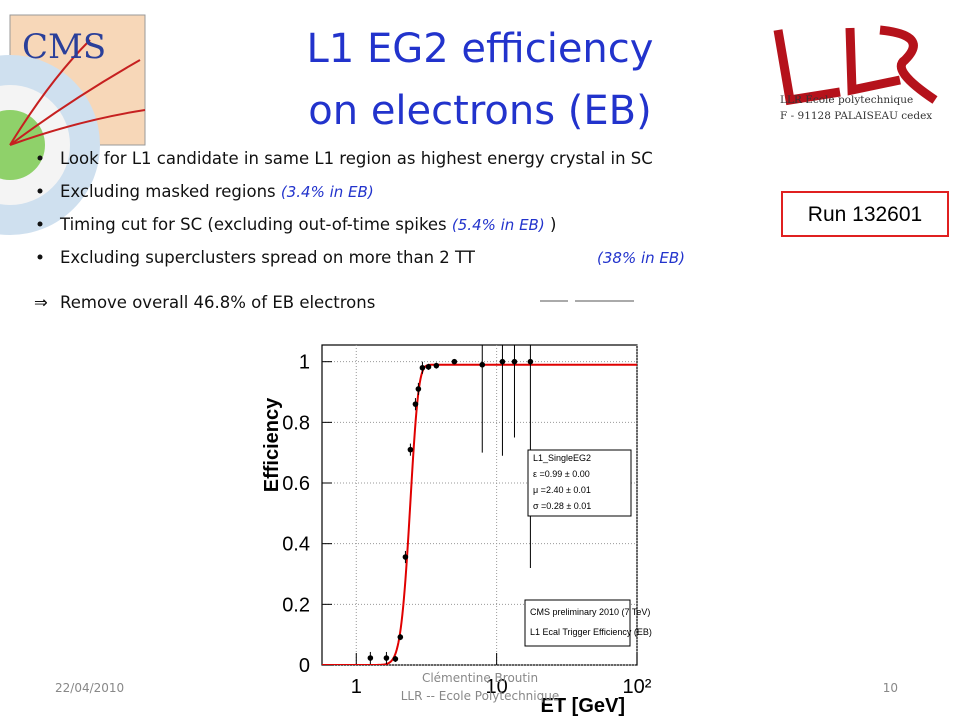  What do you see at coordinates (497, 687) in the screenshot?
I see `x-tick-label: 10` at bounding box center [497, 687].